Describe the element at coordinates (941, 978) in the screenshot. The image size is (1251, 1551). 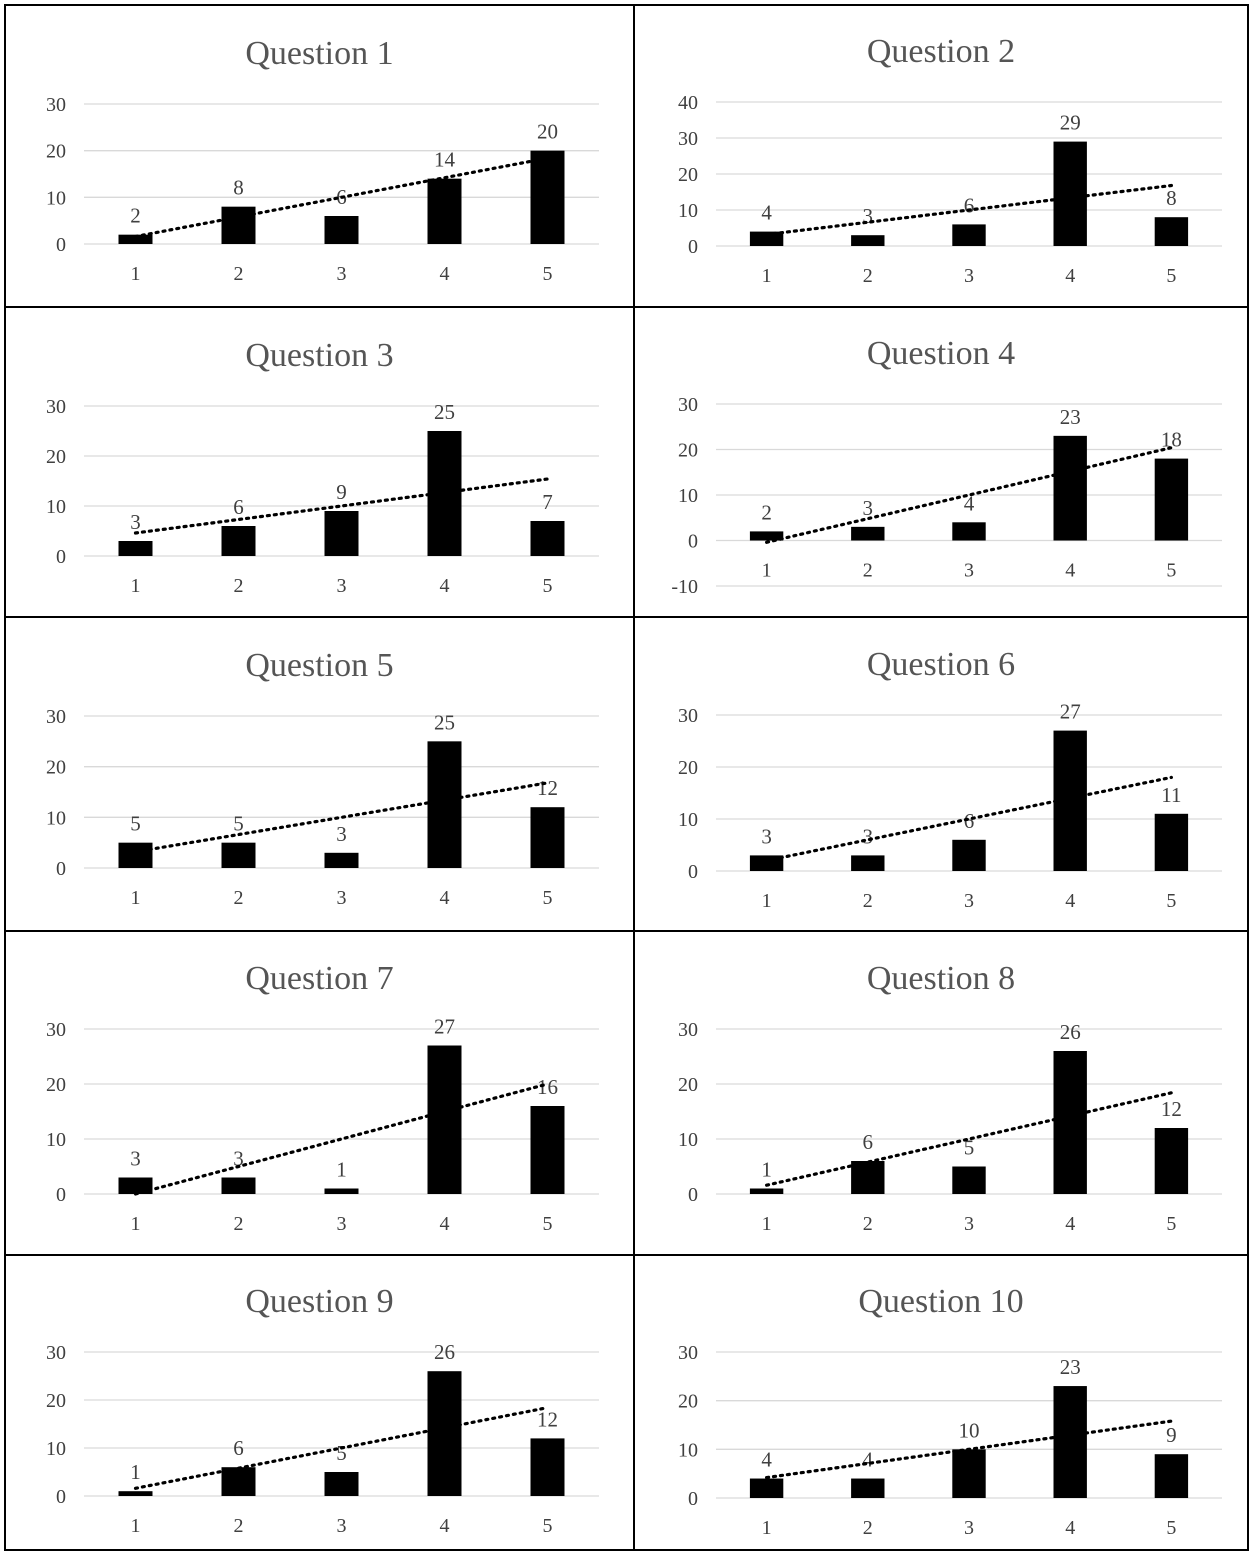
I see `chart-title: Question 8` at that location.